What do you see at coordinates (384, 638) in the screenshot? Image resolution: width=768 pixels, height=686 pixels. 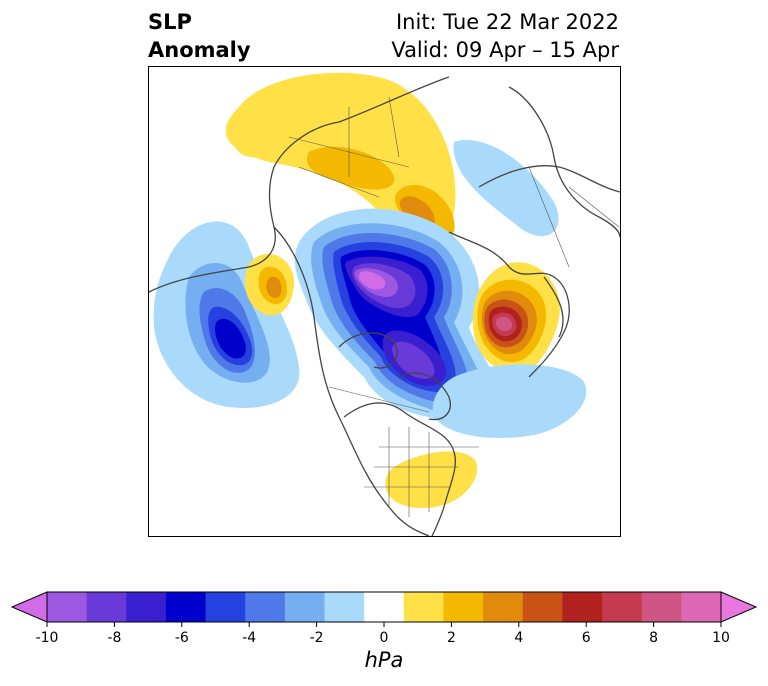 I see `colorbar-tick-label: 0` at bounding box center [384, 638].